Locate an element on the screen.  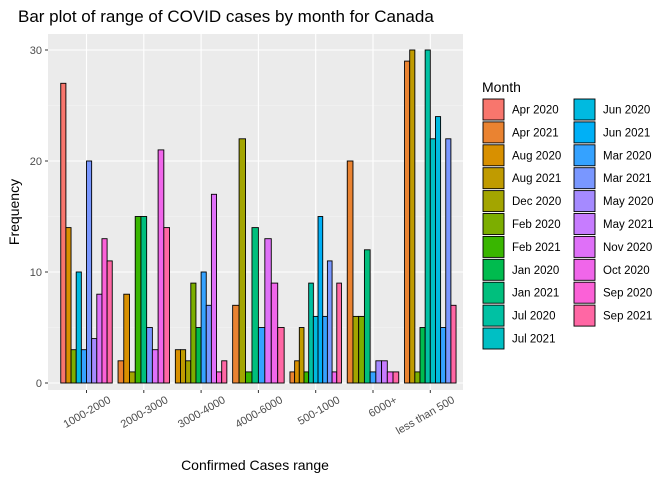
x-tick-label: 500-1000 is located at coordinates (319, 411).